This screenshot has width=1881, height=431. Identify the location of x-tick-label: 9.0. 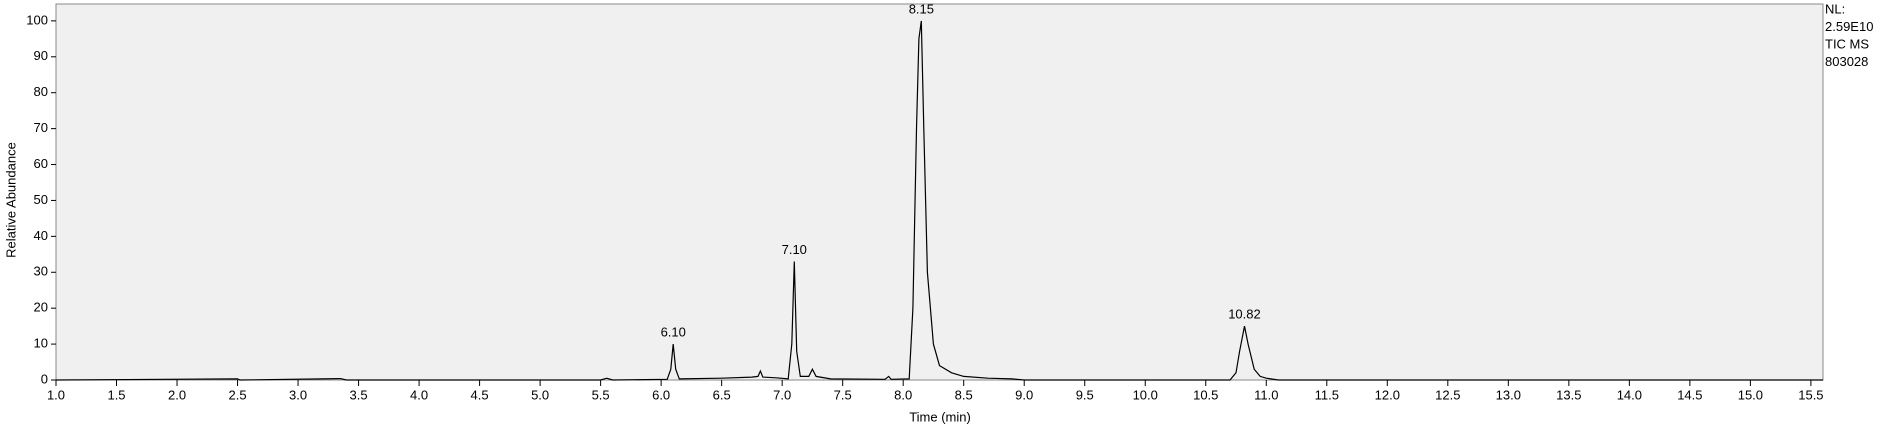
(1024, 394).